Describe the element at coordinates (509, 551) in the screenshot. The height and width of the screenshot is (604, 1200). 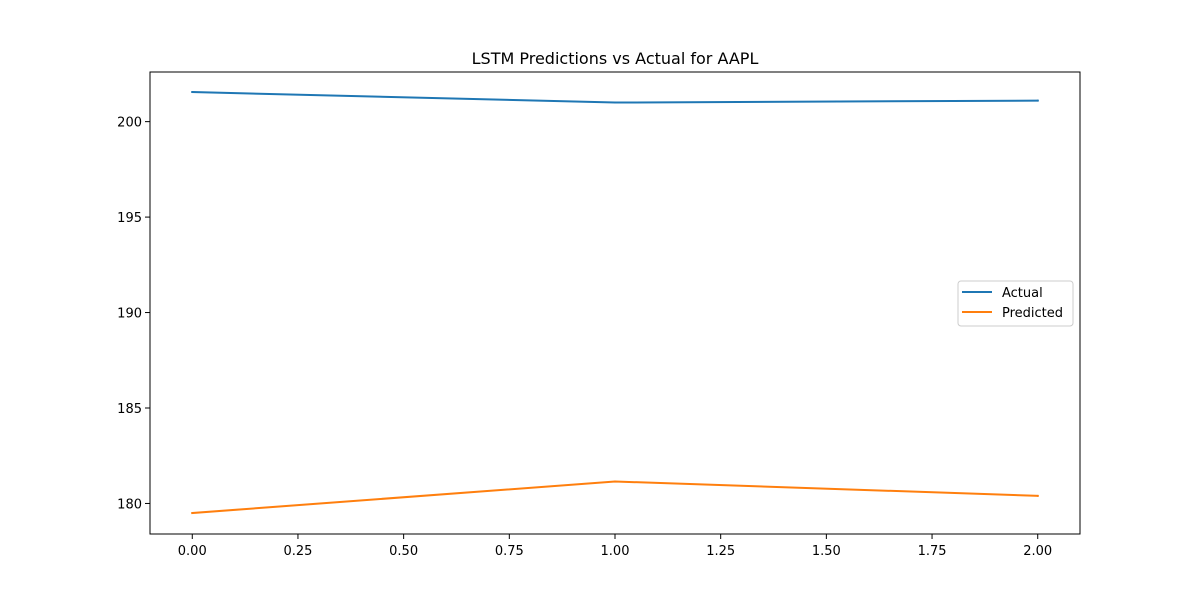
I see `x-tick-label: 0.75` at that location.